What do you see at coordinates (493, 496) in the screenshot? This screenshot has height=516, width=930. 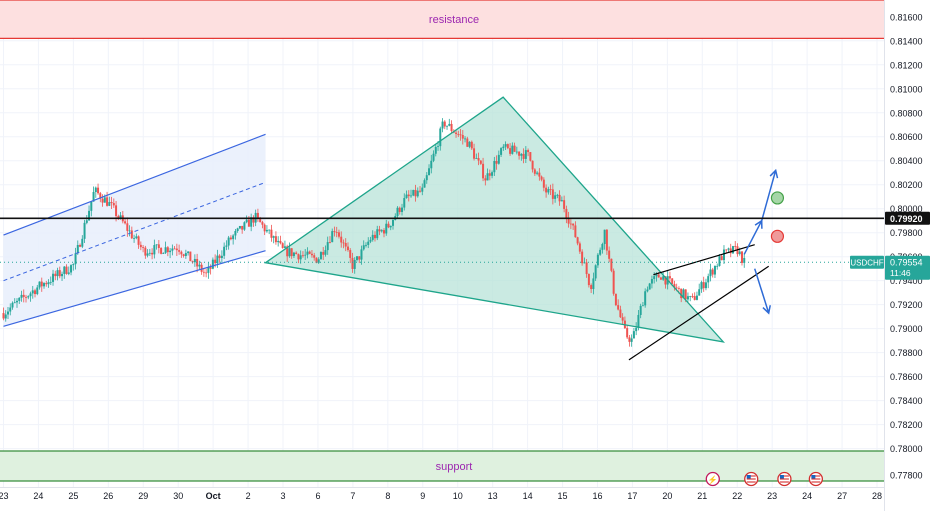 I see `time-tick-label: 13` at bounding box center [493, 496].